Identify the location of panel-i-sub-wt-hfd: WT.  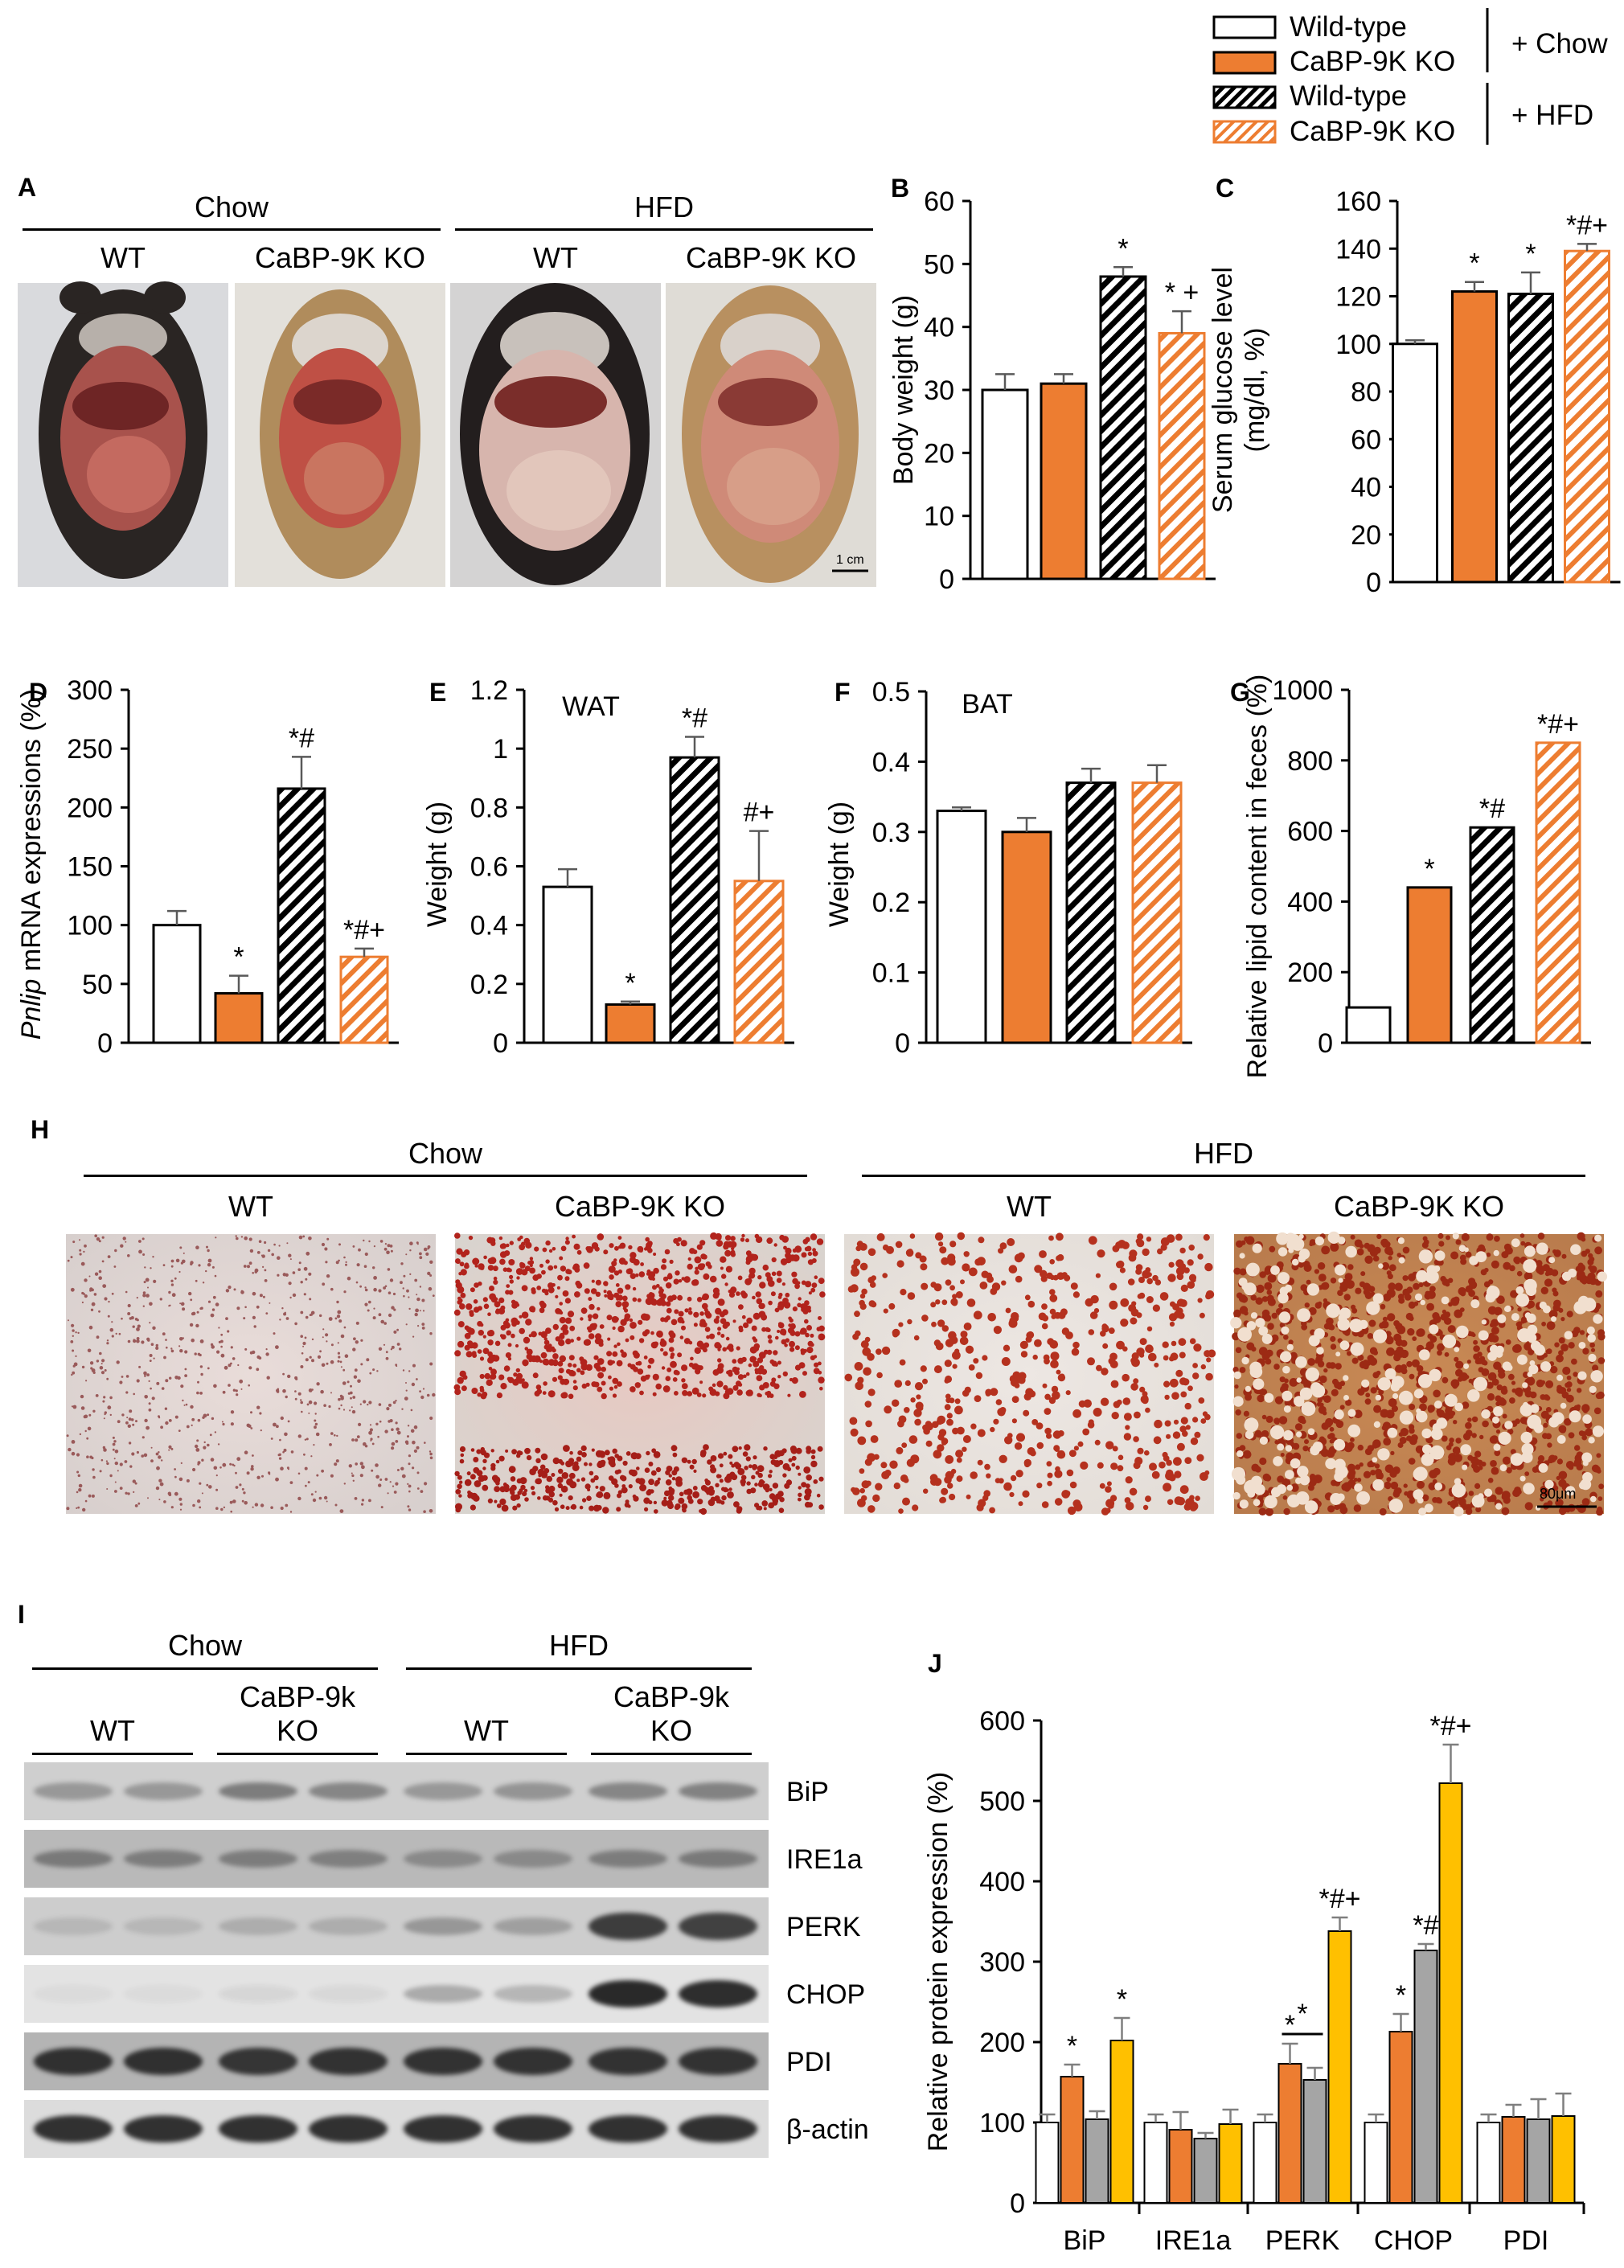
(487, 1730).